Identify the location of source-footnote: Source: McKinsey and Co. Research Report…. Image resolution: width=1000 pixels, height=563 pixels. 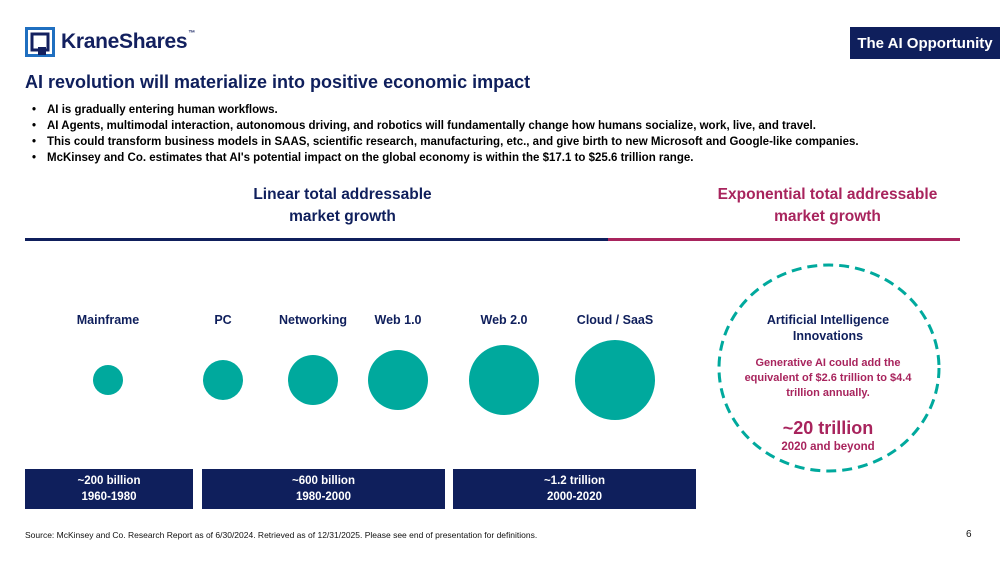
(281, 535).